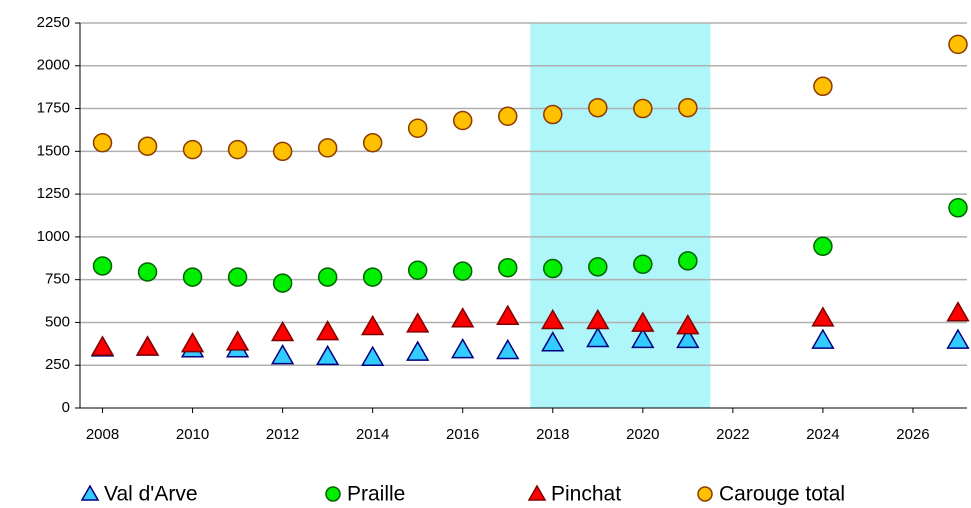  I want to click on x-tick-label: 2016, so click(462, 434).